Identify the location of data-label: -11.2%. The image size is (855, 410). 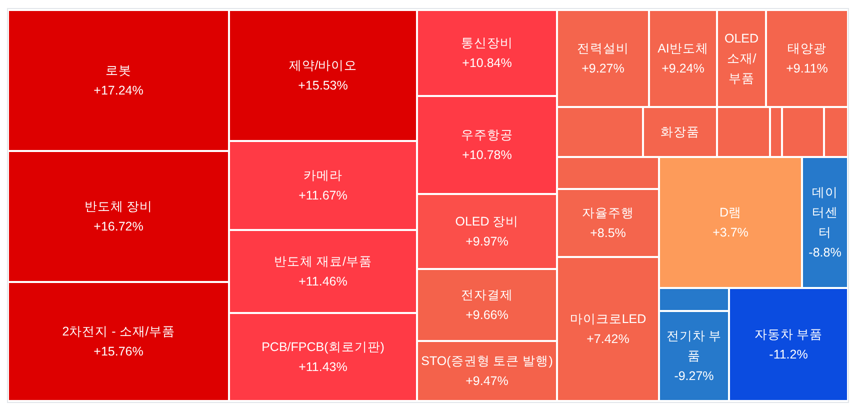
(788, 355).